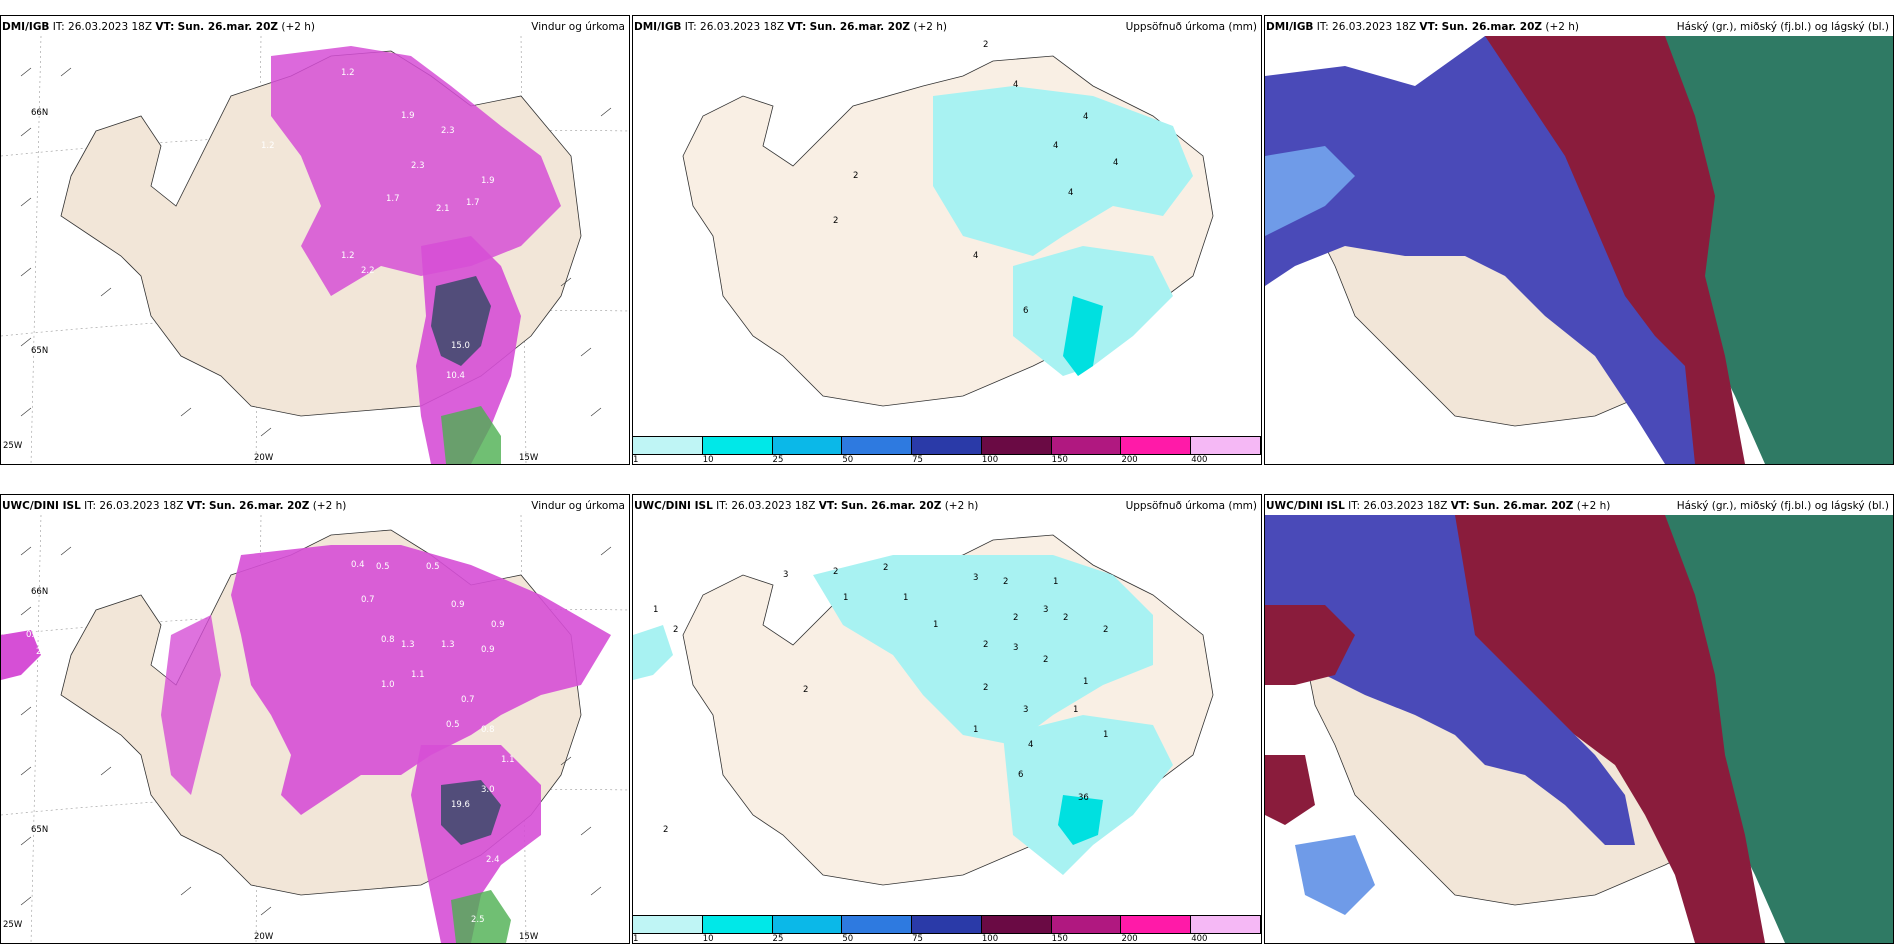 This screenshot has width=1900, height=950. What do you see at coordinates (488, 181) in the screenshot?
I see `precip-value: 1.9` at bounding box center [488, 181].